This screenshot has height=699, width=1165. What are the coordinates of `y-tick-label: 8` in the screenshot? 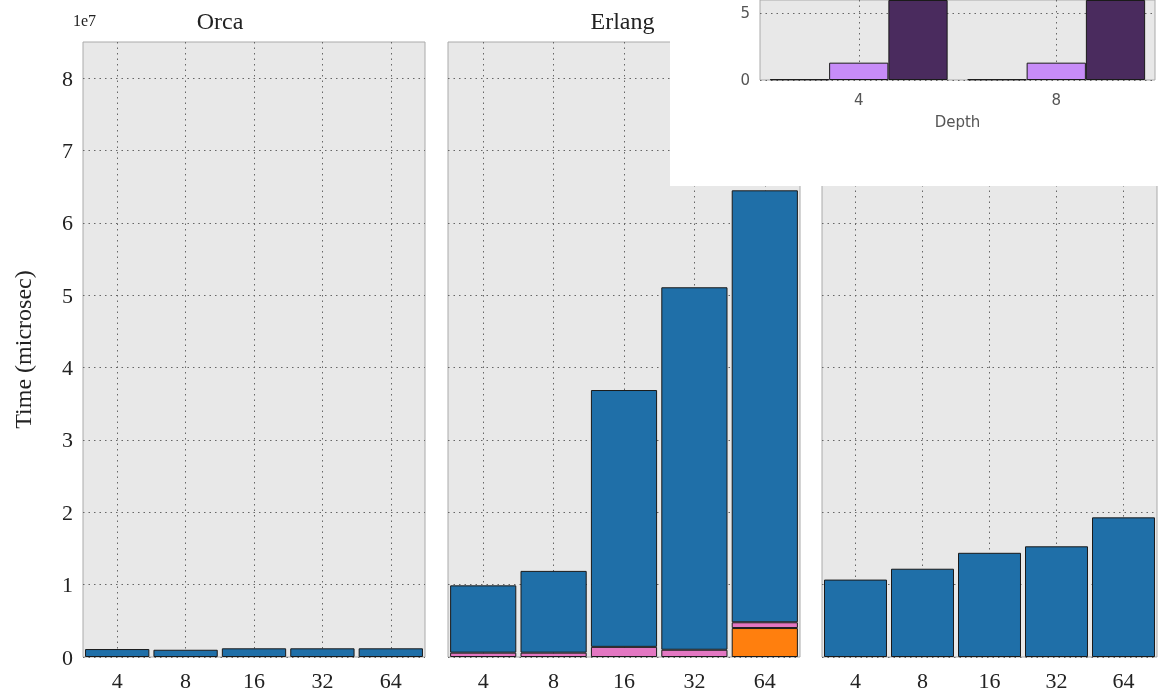 It's located at (67, 78).